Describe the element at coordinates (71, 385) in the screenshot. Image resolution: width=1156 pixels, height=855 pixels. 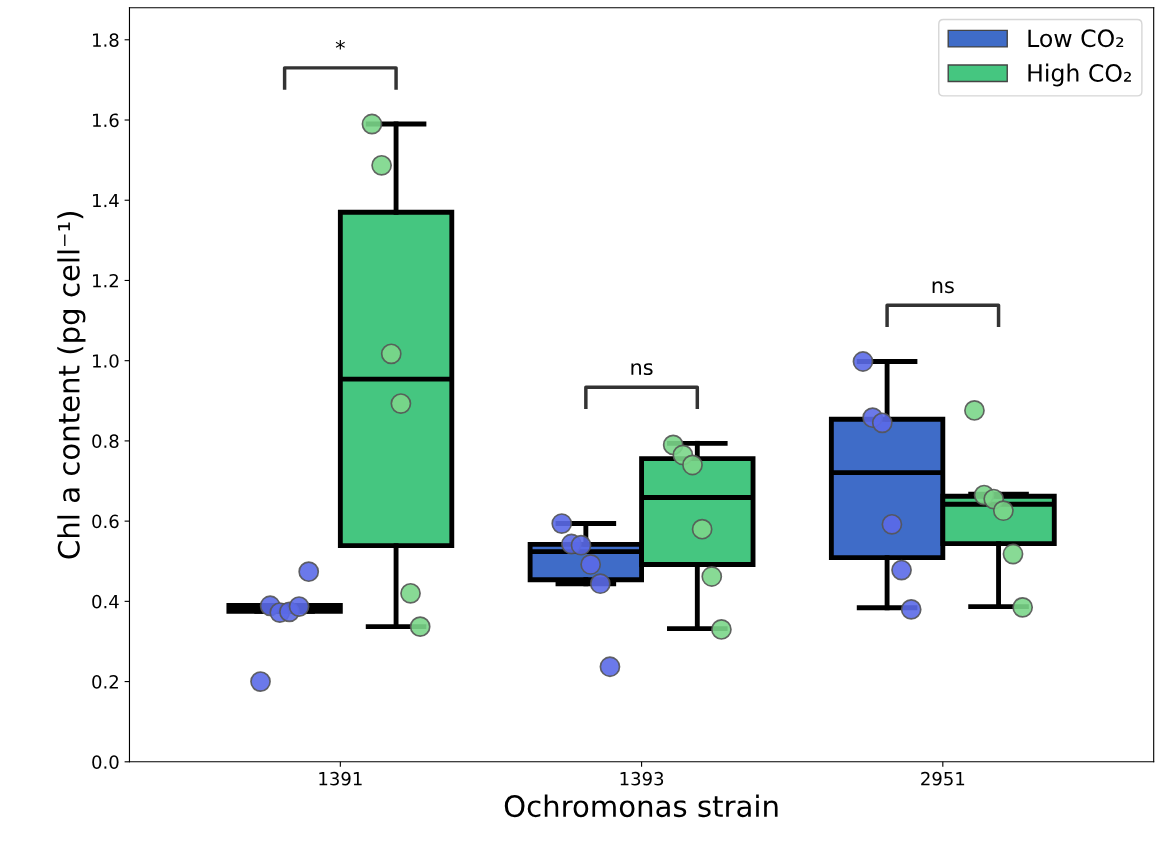
I see `y-axis-title: Chl a content (pg cell⁻¹)` at that location.